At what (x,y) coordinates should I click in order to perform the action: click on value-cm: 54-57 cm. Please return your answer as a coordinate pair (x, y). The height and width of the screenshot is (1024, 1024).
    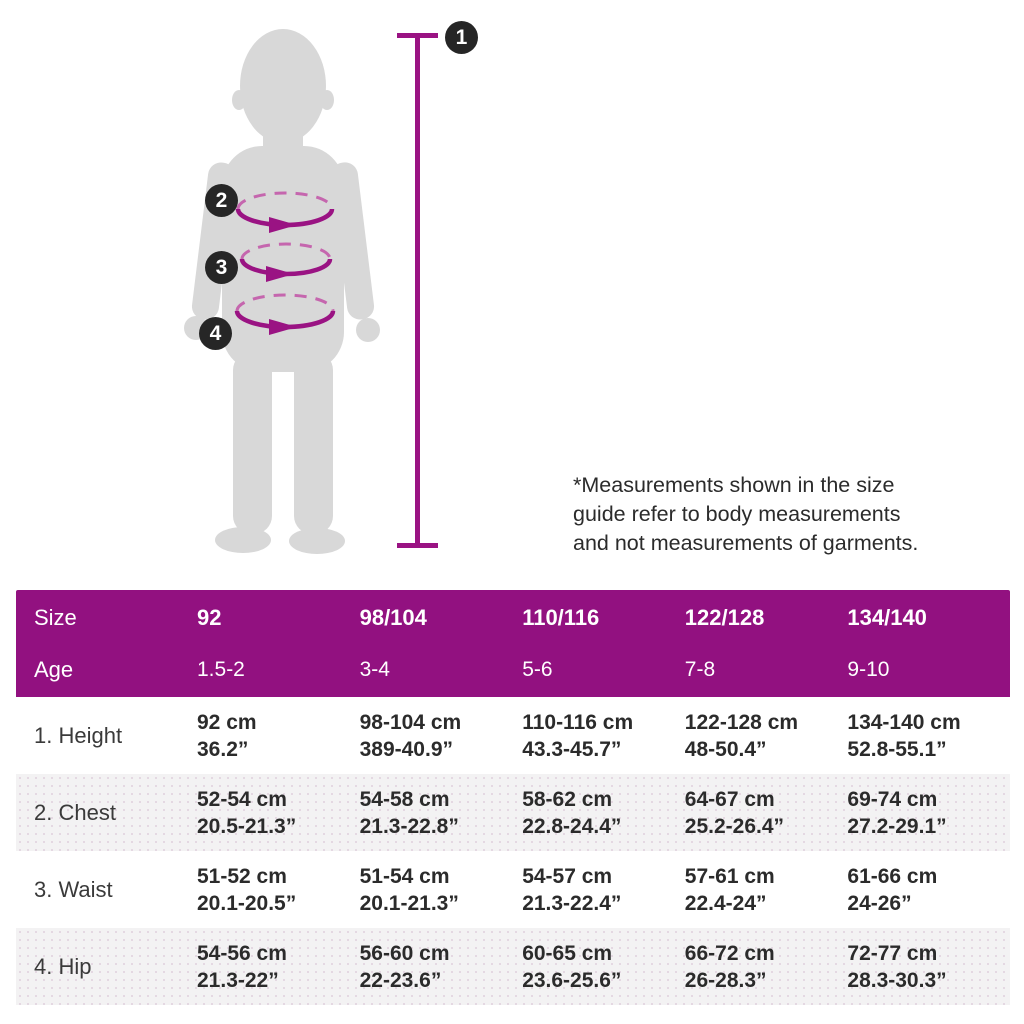
    Looking at the image, I should click on (567, 876).